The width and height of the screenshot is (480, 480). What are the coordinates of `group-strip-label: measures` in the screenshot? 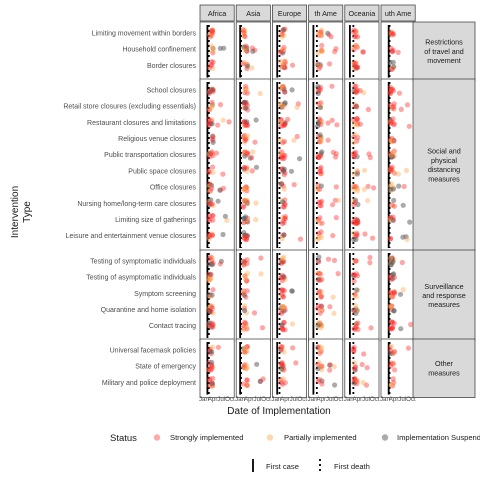 It's located at (444, 178).